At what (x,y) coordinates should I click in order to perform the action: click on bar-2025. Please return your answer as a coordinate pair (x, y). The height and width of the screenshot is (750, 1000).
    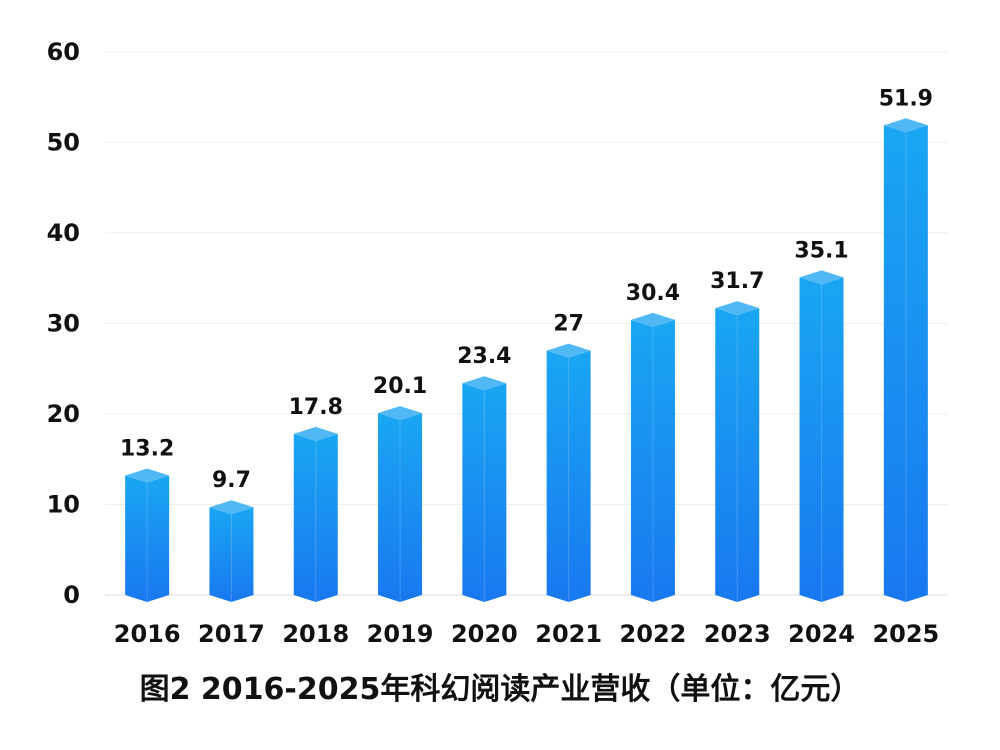
    Looking at the image, I should click on (905, 364).